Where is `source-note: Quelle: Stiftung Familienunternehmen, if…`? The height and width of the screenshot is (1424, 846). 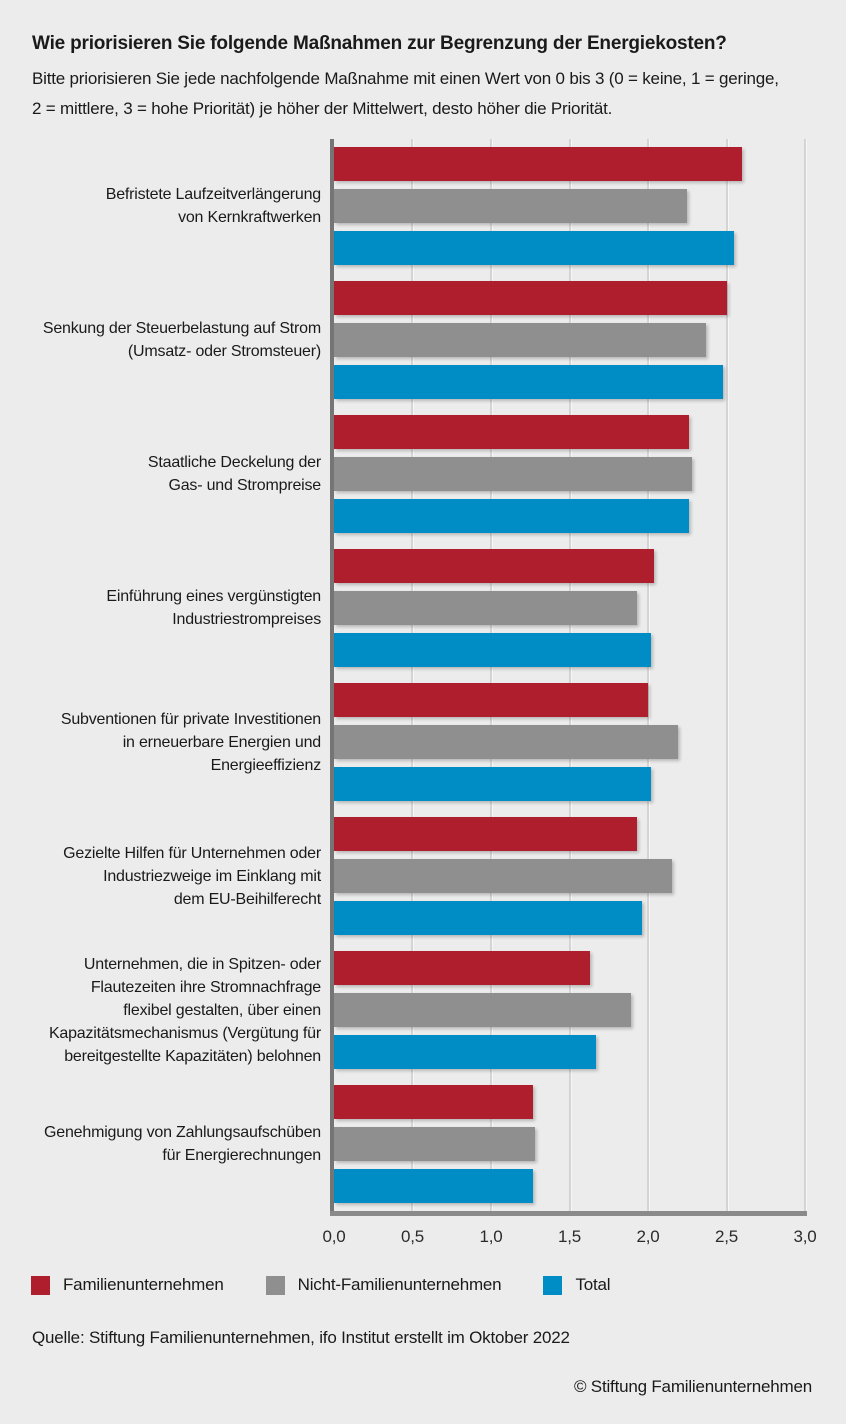
source-note: Quelle: Stiftung Familienunternehmen, if… is located at coordinates (301, 1337).